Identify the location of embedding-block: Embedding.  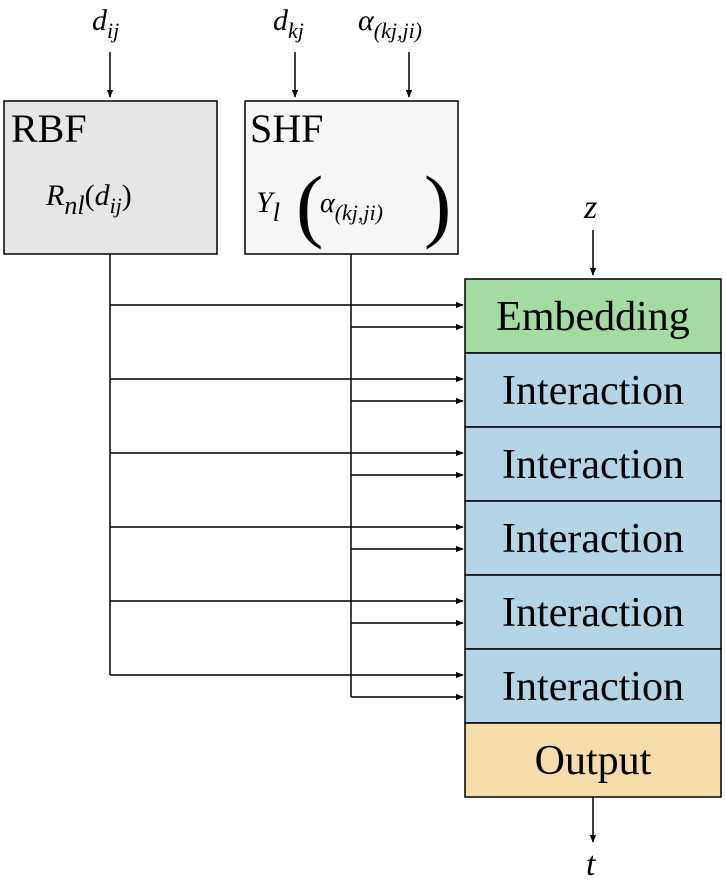
(593, 316).